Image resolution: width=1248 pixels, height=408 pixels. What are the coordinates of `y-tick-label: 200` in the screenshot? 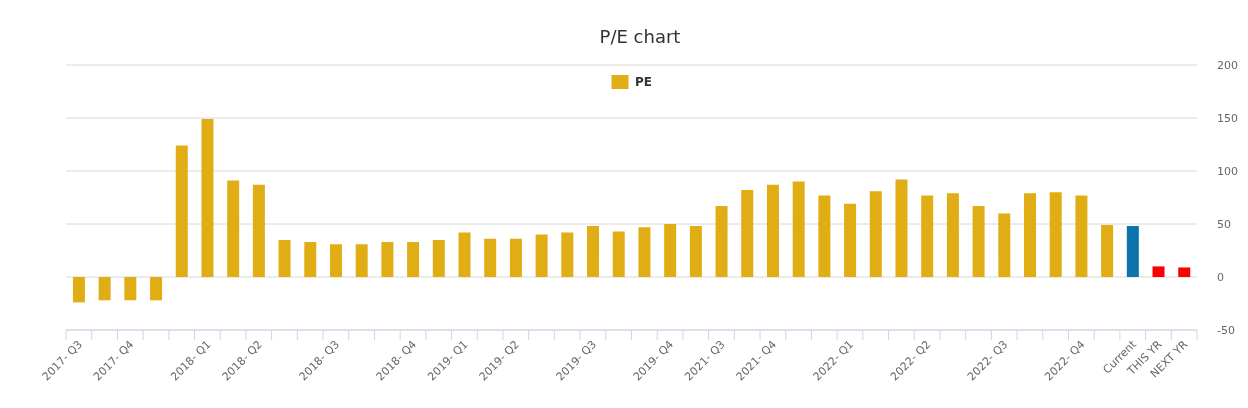 It's located at (1227, 65).